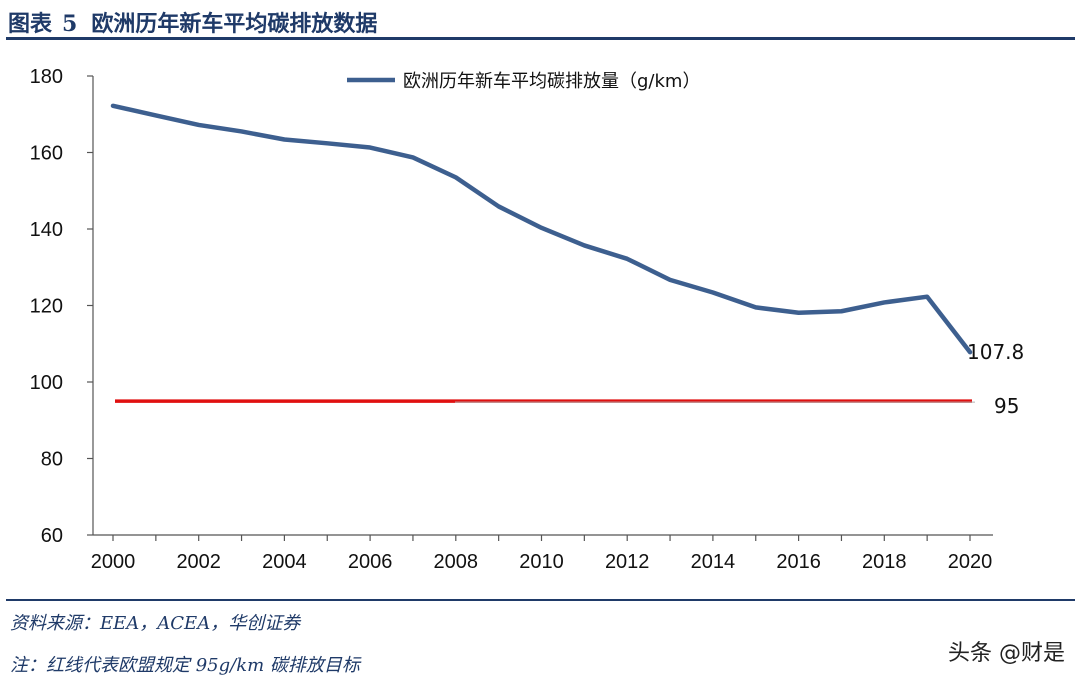 The height and width of the screenshot is (683, 1081). Describe the element at coordinates (46, 154) in the screenshot. I see `y-tick-label: 160` at that location.